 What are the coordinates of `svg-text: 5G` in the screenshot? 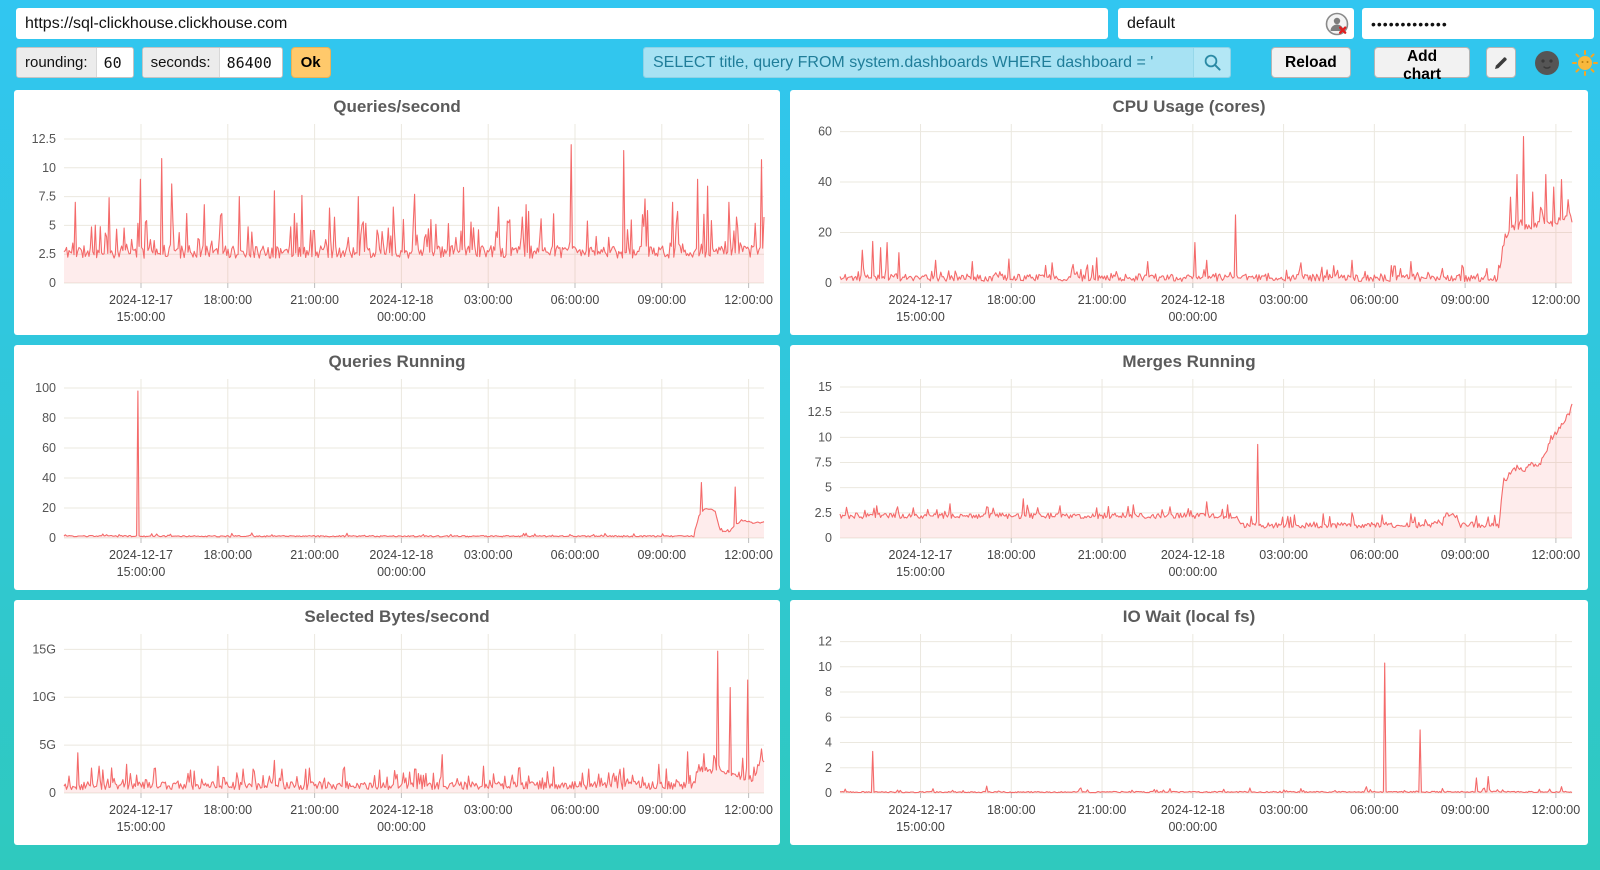 It's located at (47, 745).